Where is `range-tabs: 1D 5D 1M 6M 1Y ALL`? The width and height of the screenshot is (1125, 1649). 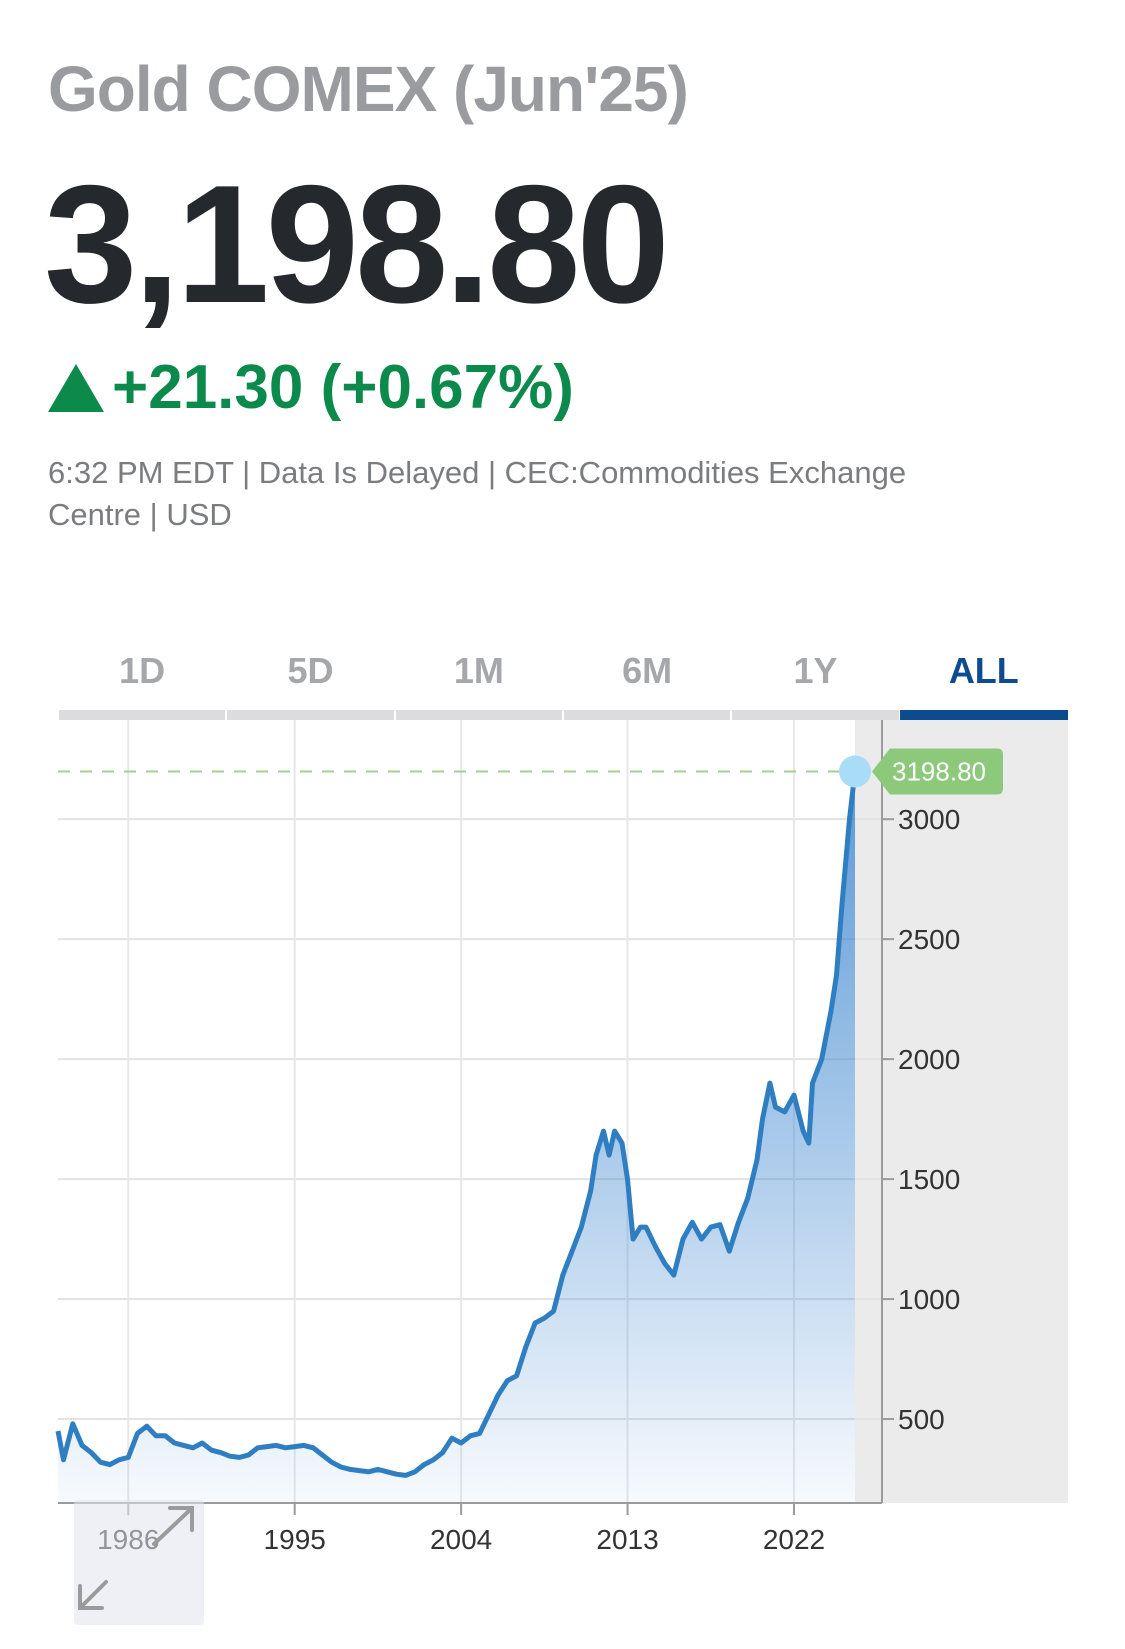 range-tabs: 1D 5D 1M 6M 1Y ALL is located at coordinates (563, 680).